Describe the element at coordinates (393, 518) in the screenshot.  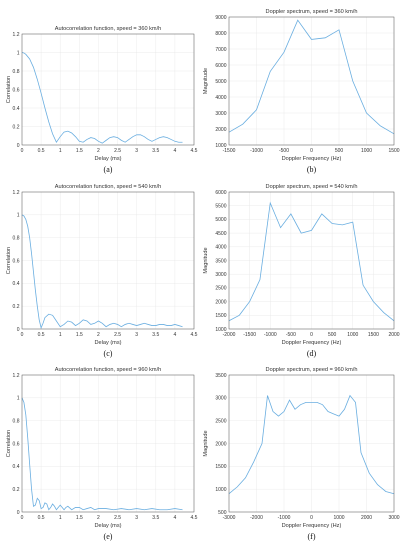
I see `x-tick-label: 3000` at that location.